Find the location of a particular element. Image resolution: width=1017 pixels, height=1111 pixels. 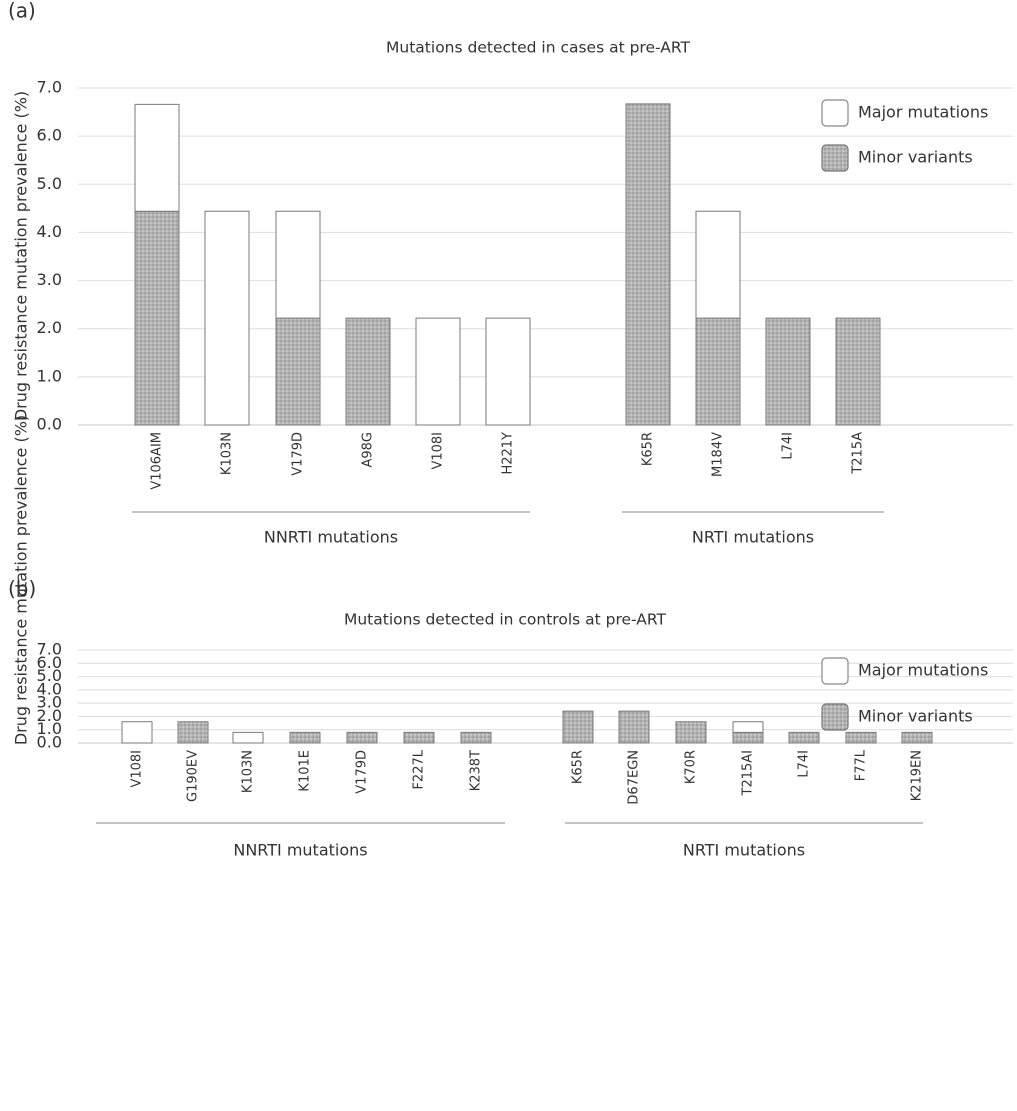

panel-label: (a) is located at coordinates (22, 11).